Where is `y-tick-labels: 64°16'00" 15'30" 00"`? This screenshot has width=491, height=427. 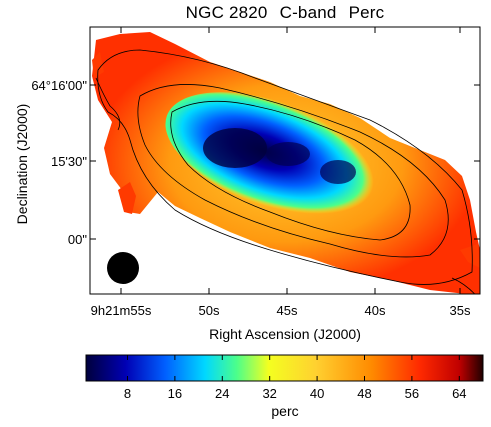 y-tick-labels: 64°16'00" 15'30" 00" is located at coordinates (59, 162).